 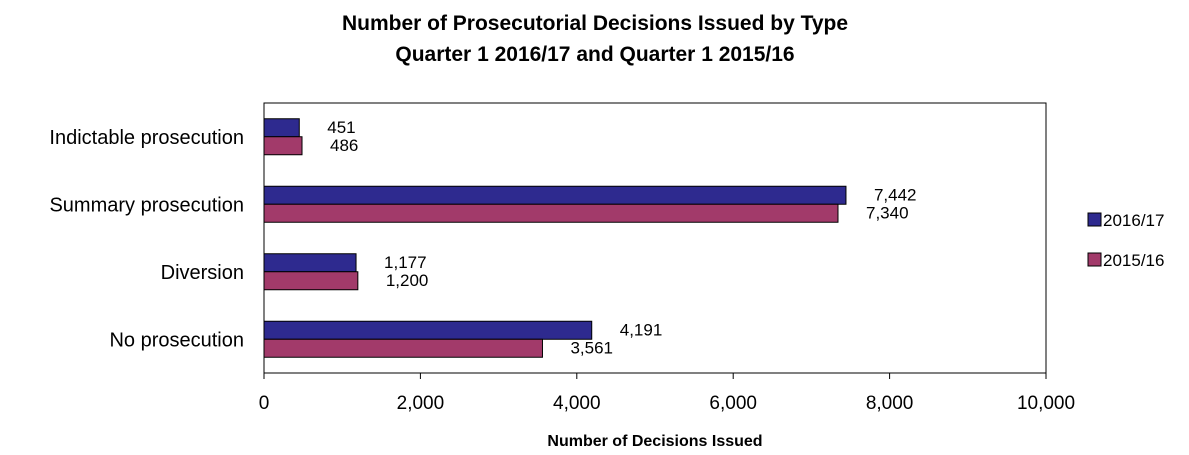 I want to click on data-label: 1,200, so click(x=407, y=280).